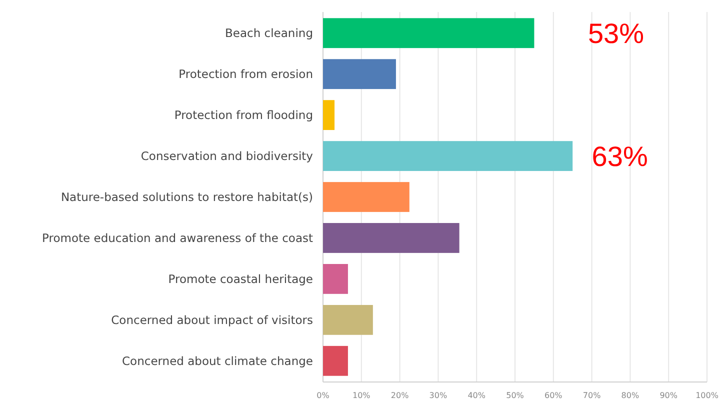 This screenshot has width=723, height=407. Describe the element at coordinates (269, 33) in the screenshot. I see `y-tick-label: Beach cleaning` at that location.